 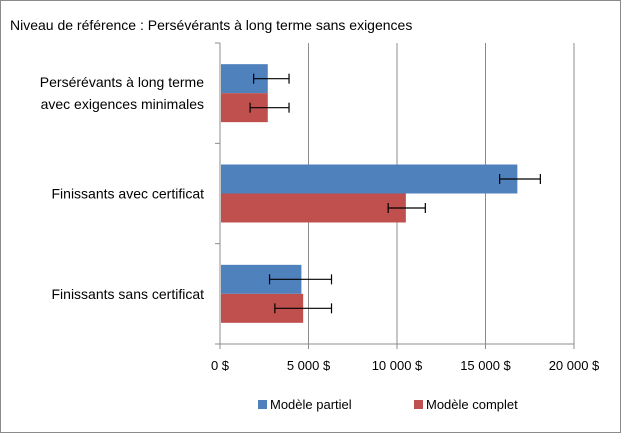 What do you see at coordinates (485, 365) in the screenshot?
I see `x-tick-label: 15 000 $` at bounding box center [485, 365].